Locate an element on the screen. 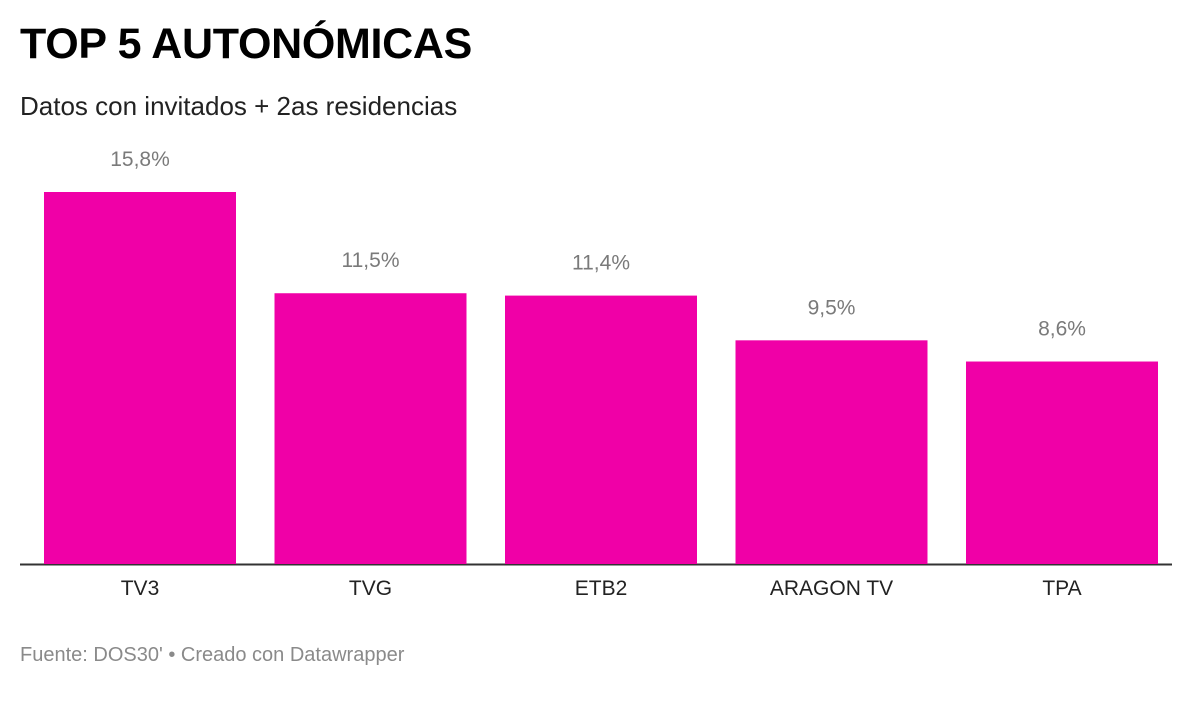 The height and width of the screenshot is (704, 1192). category-label: ETB2 is located at coordinates (601, 588).